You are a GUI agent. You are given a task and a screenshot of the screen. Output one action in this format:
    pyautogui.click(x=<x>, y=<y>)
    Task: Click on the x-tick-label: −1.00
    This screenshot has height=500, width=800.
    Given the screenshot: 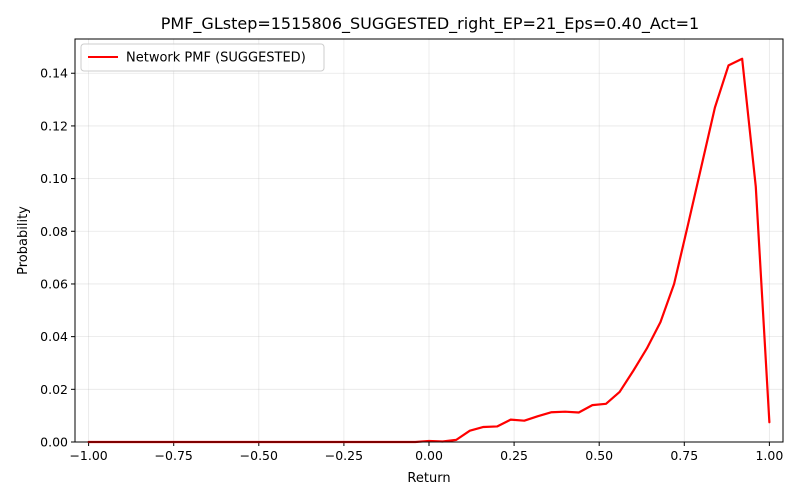 What is the action you would take?
    pyautogui.click(x=88, y=455)
    